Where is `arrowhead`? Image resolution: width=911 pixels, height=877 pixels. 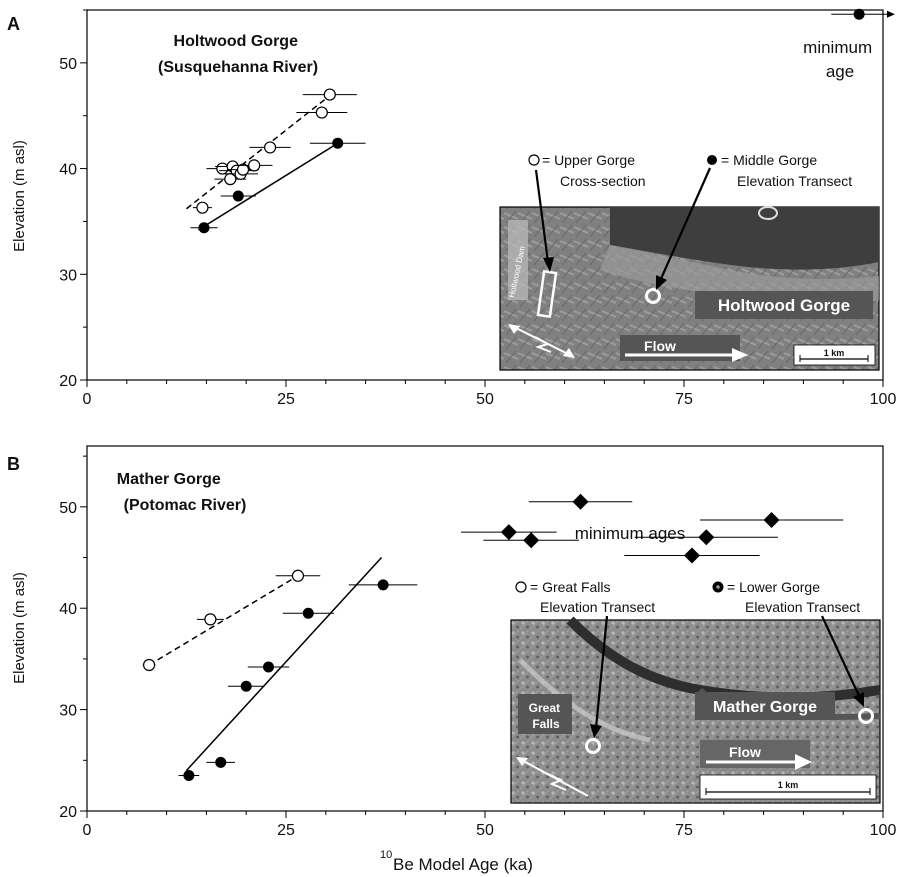 arrowhead is located at coordinates (890, 14).